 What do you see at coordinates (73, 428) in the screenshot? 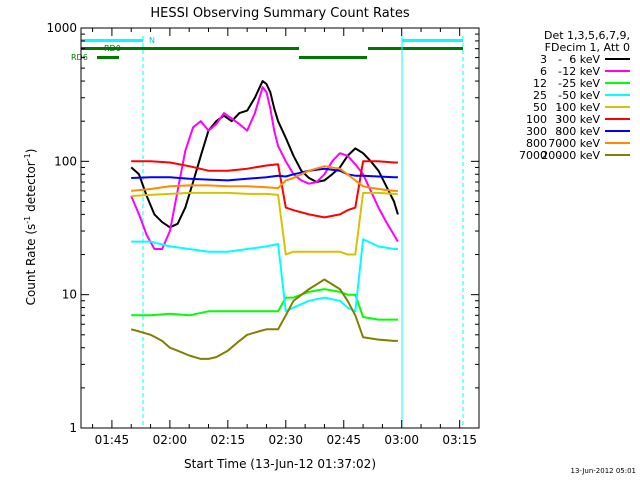
I see `y-tick-label: 1` at bounding box center [73, 428].